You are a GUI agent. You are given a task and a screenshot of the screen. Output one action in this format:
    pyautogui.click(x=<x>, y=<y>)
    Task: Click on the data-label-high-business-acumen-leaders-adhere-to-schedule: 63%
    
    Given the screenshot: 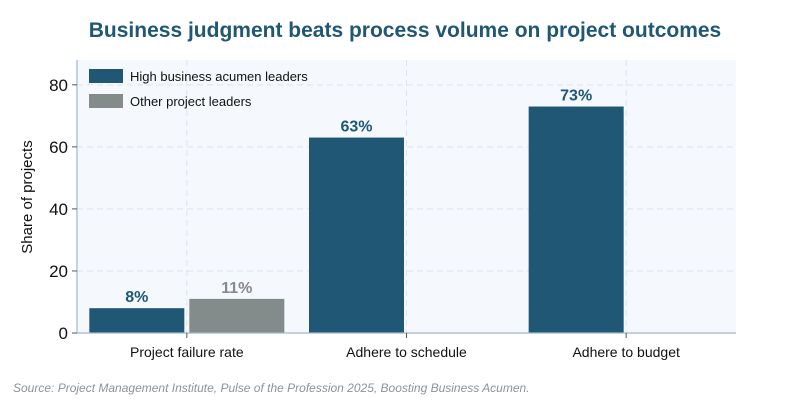 What is the action you would take?
    pyautogui.click(x=356, y=127)
    